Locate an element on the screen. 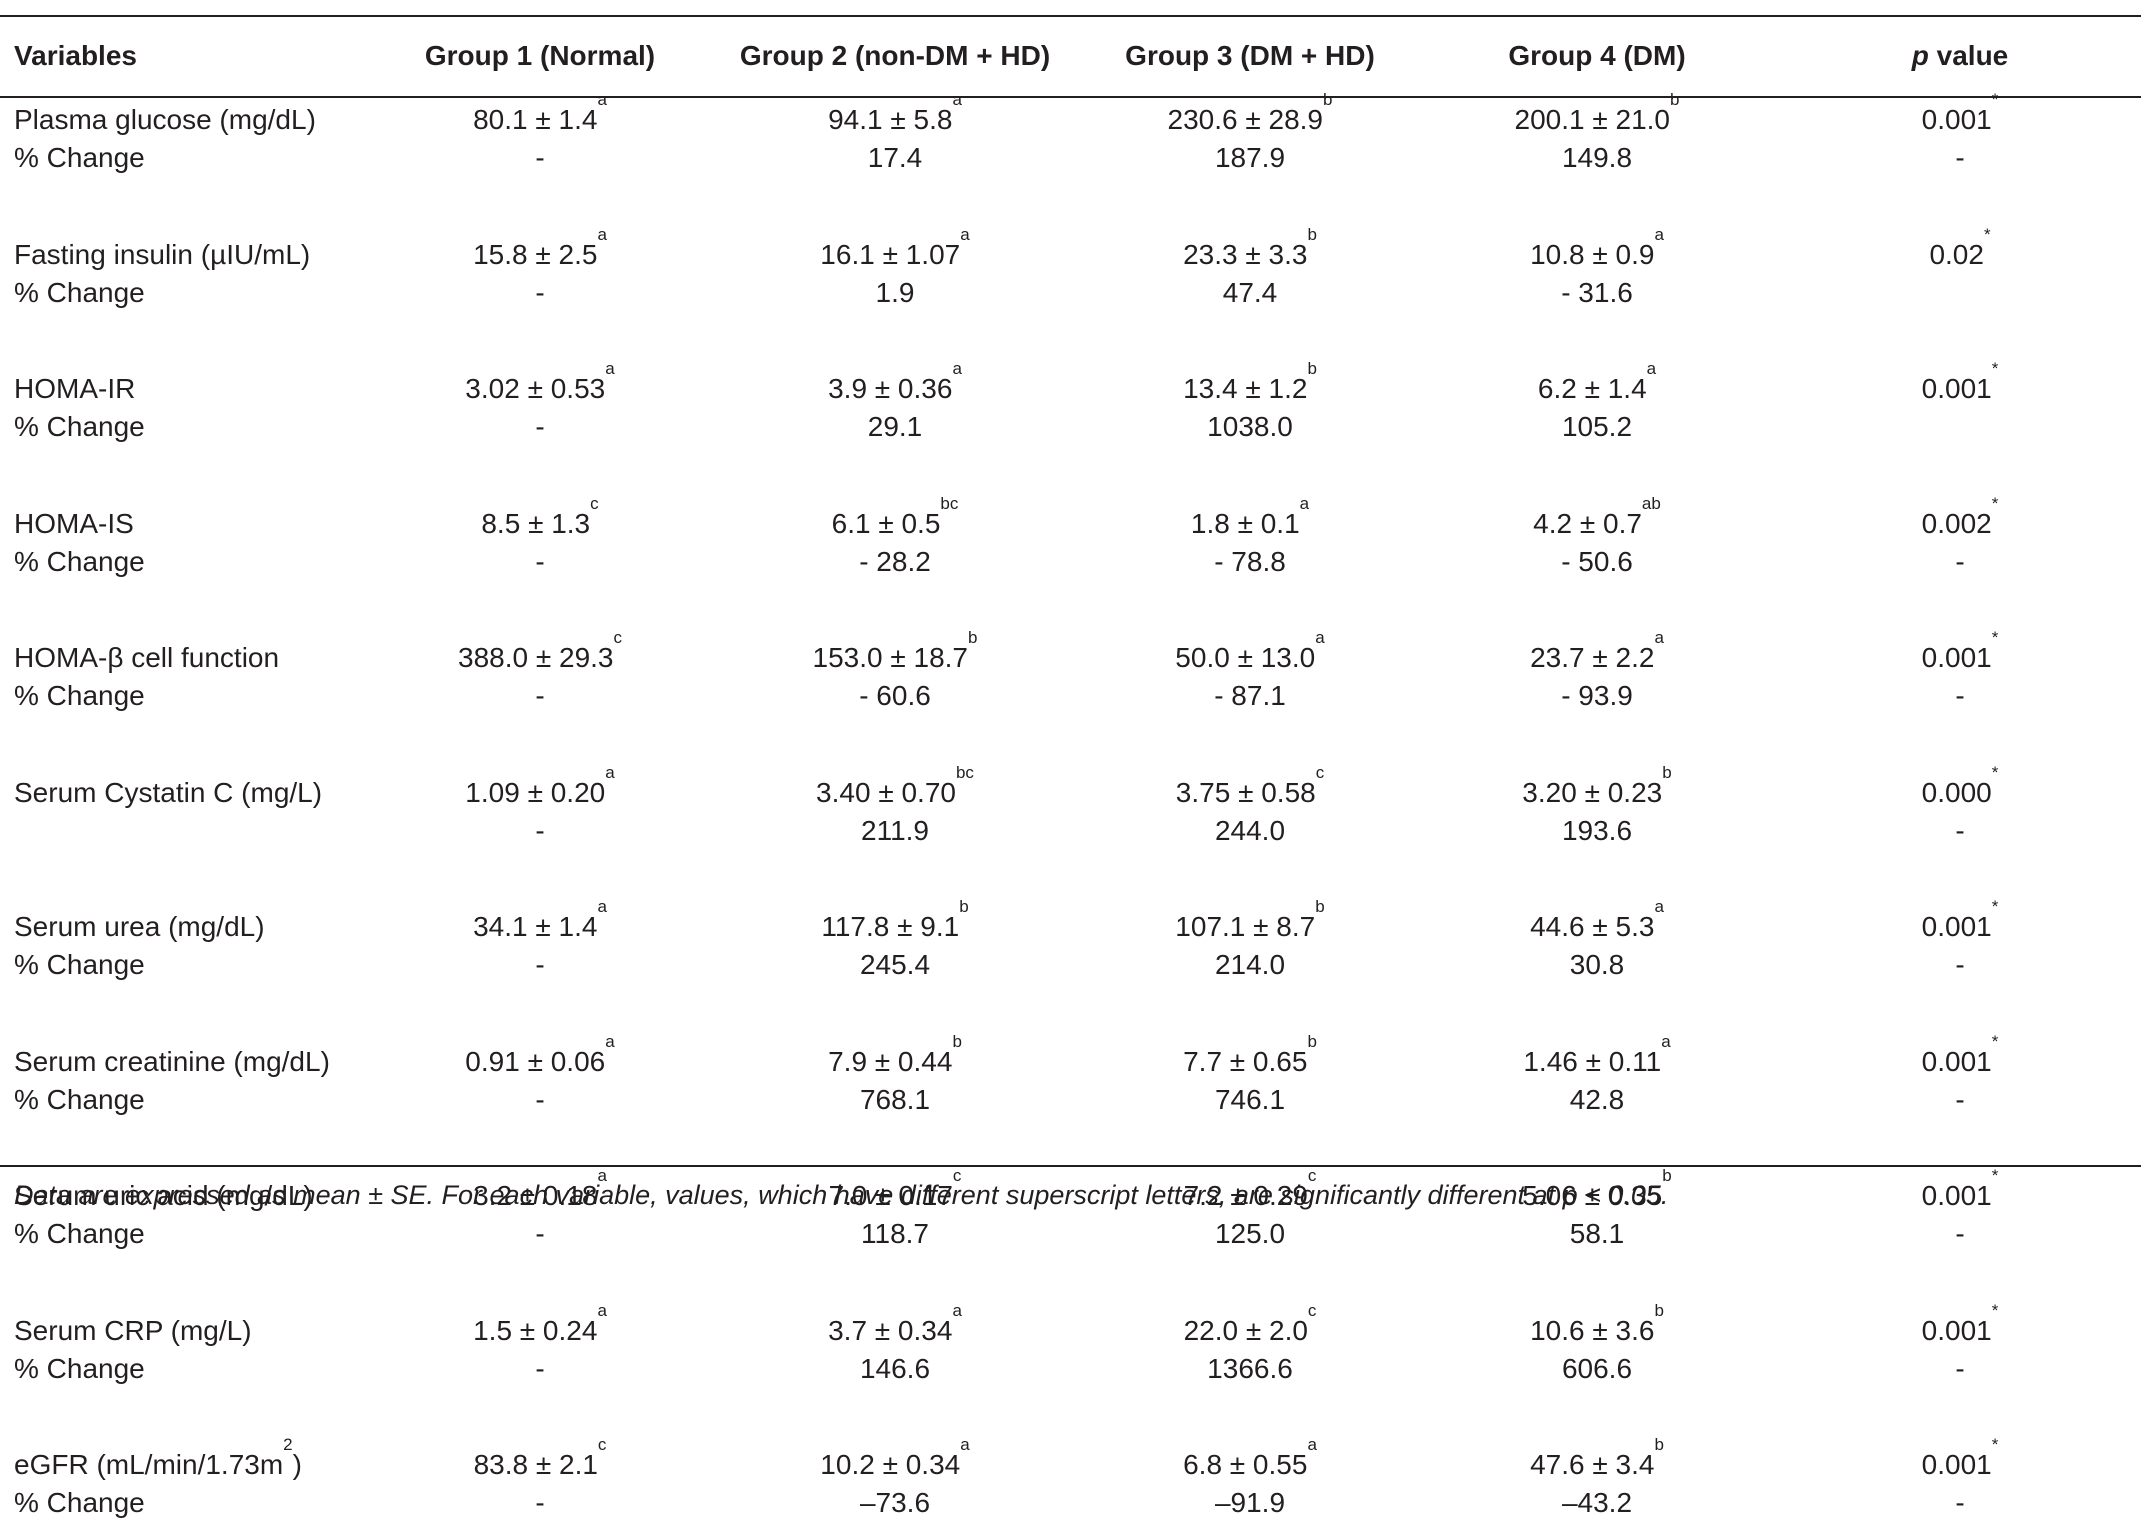 This screenshot has width=2141, height=1519. table-cell: 187.9 is located at coordinates (1250, 157).